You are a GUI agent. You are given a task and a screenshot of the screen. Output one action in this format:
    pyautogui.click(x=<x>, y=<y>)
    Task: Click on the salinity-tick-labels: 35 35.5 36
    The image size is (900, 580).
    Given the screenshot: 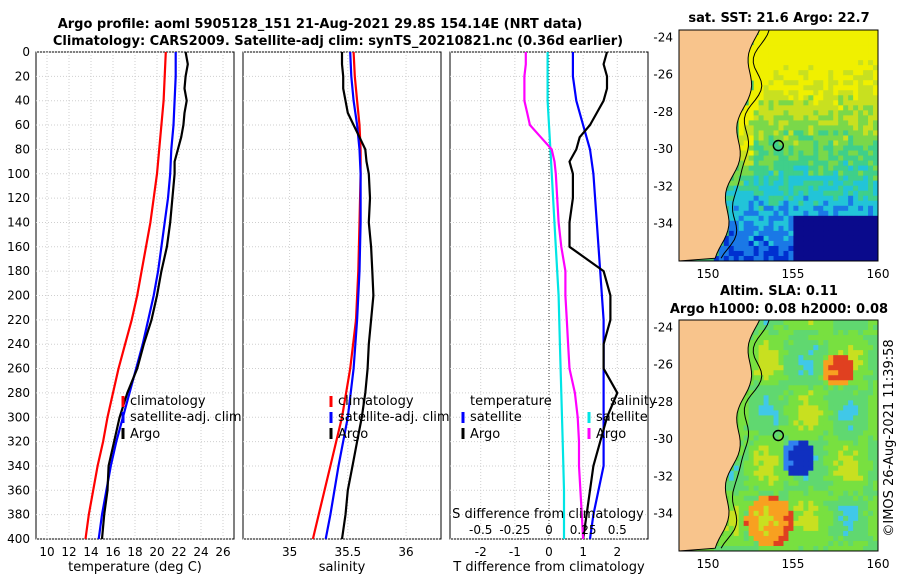 What is the action you would take?
    pyautogui.click(x=348, y=552)
    